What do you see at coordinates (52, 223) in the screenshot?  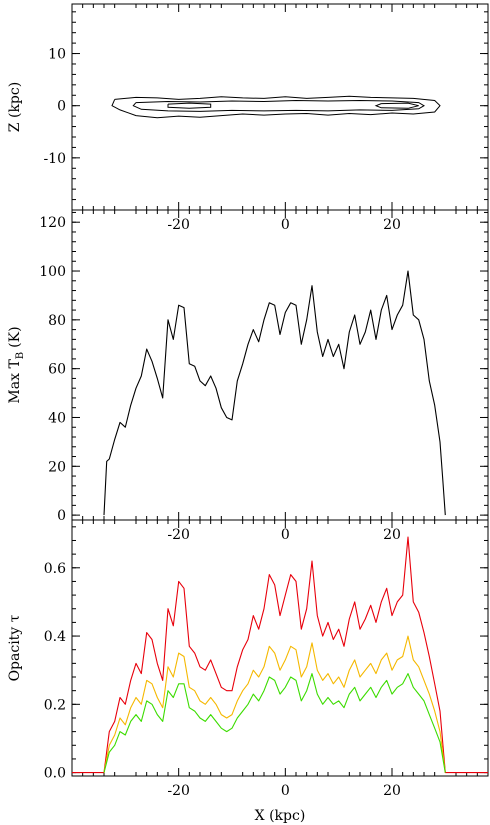 I see `y-tick-label: 120` at bounding box center [52, 223].